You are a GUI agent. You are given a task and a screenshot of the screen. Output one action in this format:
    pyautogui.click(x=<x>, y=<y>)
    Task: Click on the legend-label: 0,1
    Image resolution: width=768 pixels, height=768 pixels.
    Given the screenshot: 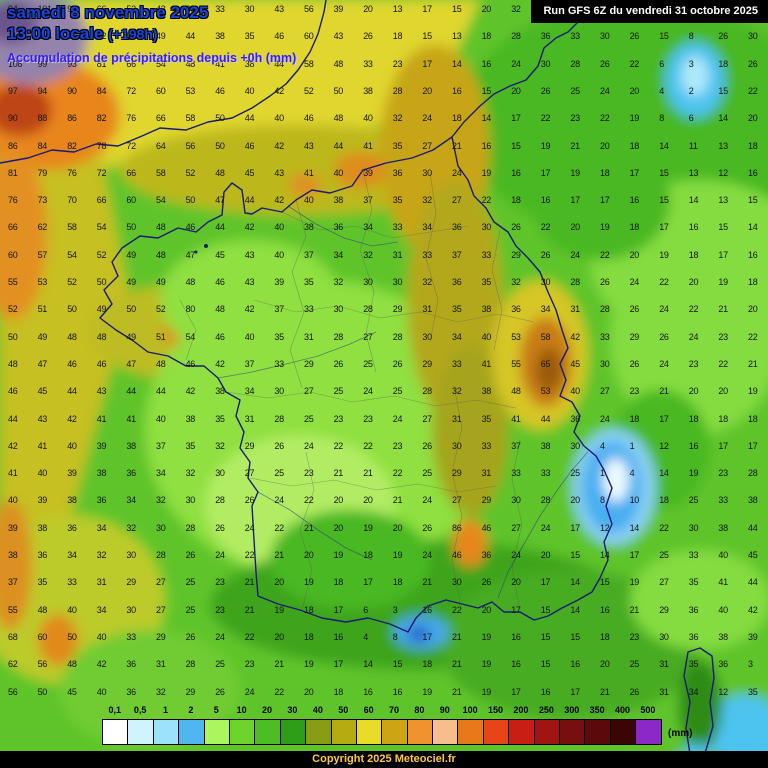 What is the action you would take?
    pyautogui.click(x=114, y=710)
    